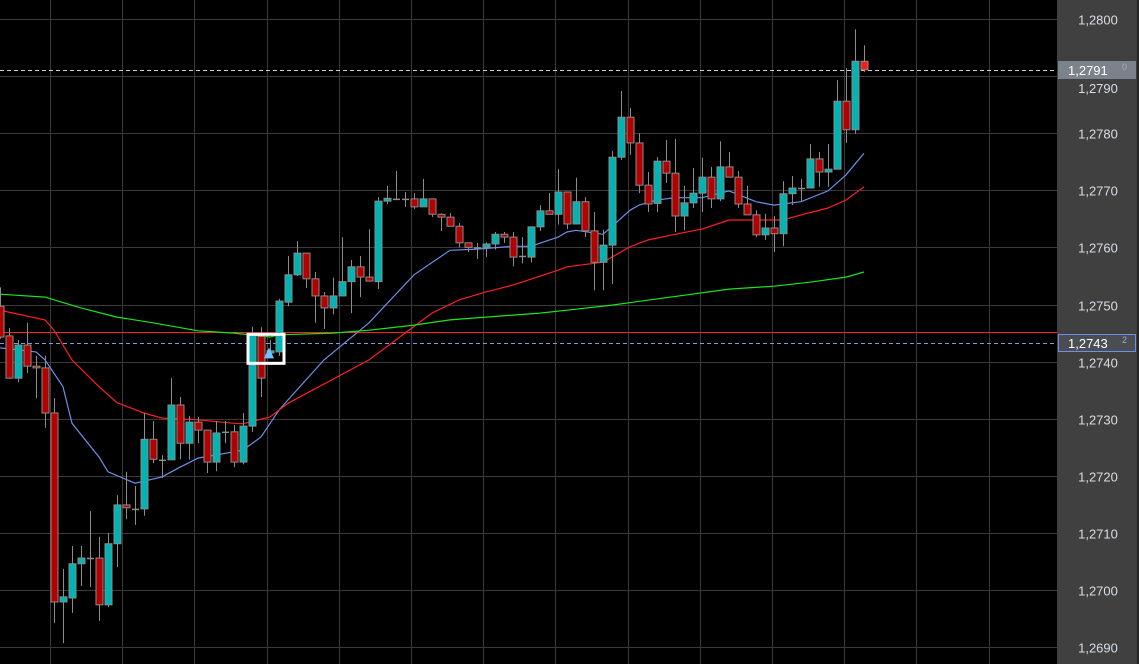 The image size is (1139, 664). I want to click on price-axis, so click(1097, 332).